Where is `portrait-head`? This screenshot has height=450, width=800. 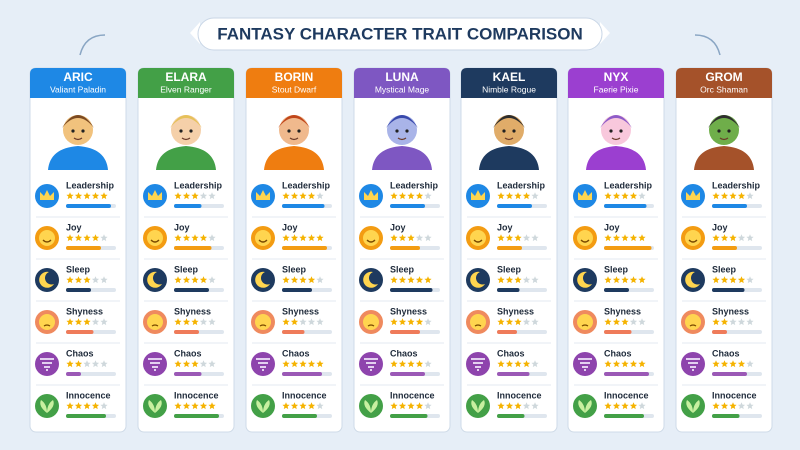
portrait-head is located at coordinates (724, 130).